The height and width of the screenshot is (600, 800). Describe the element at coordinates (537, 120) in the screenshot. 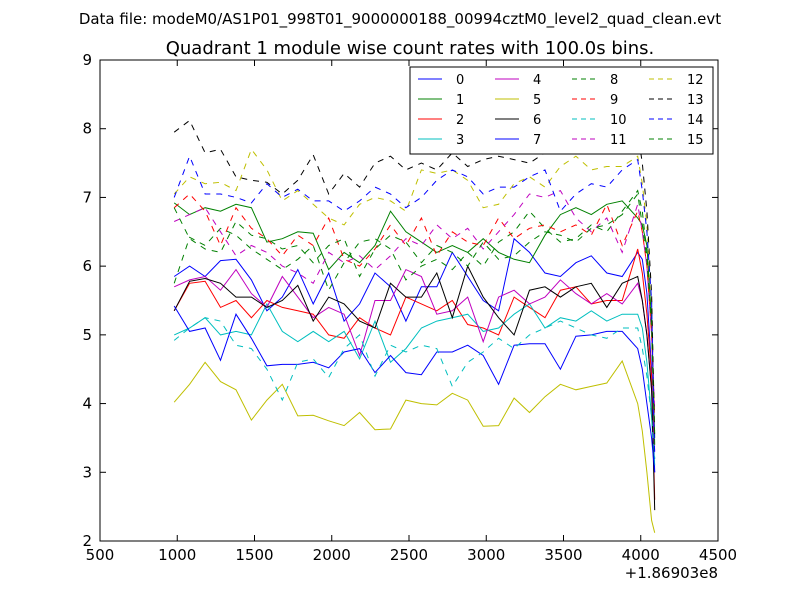

I see `legend-label-6: 6` at that location.